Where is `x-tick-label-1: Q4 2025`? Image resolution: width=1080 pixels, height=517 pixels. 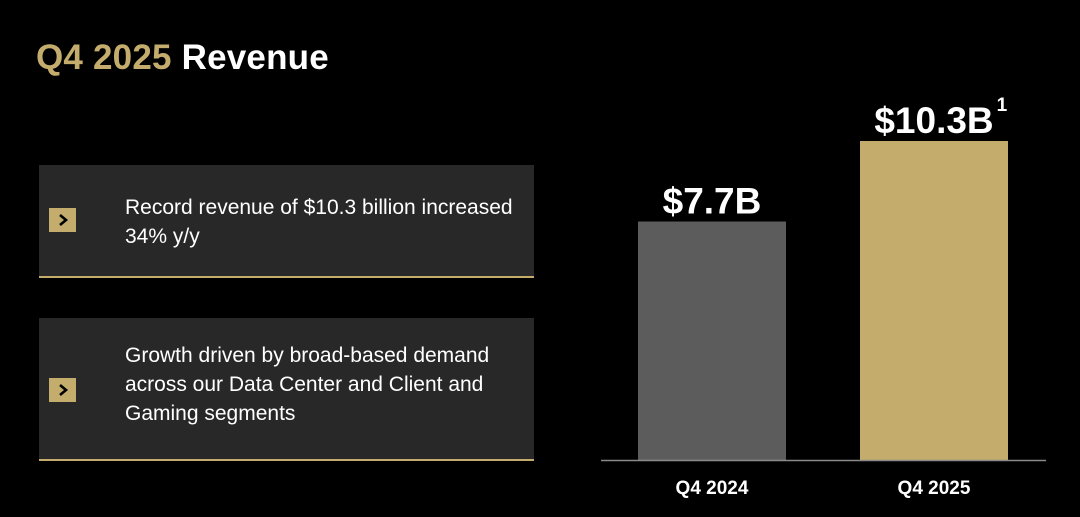
x-tick-label-1: Q4 2025 is located at coordinates (934, 488).